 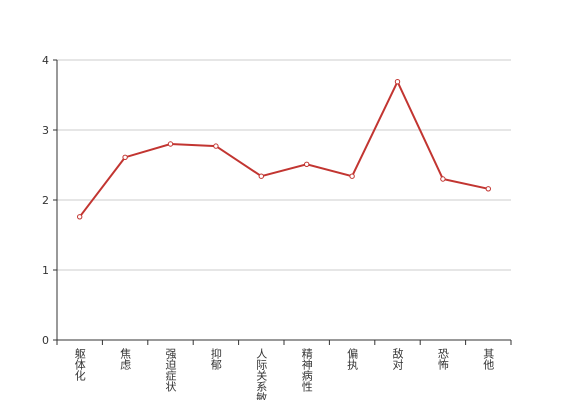 I want to click on y-tick-label: 3, so click(x=45, y=130).